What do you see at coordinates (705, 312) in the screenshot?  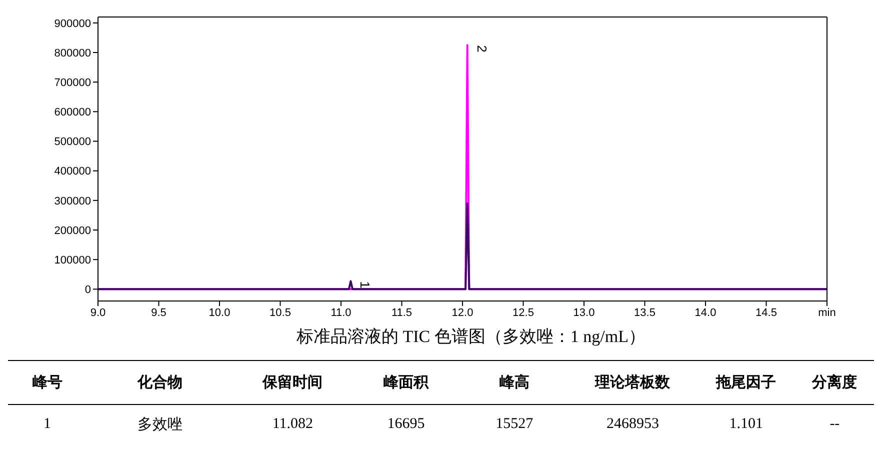 I see `x-tick-label: 14.0` at bounding box center [705, 312].